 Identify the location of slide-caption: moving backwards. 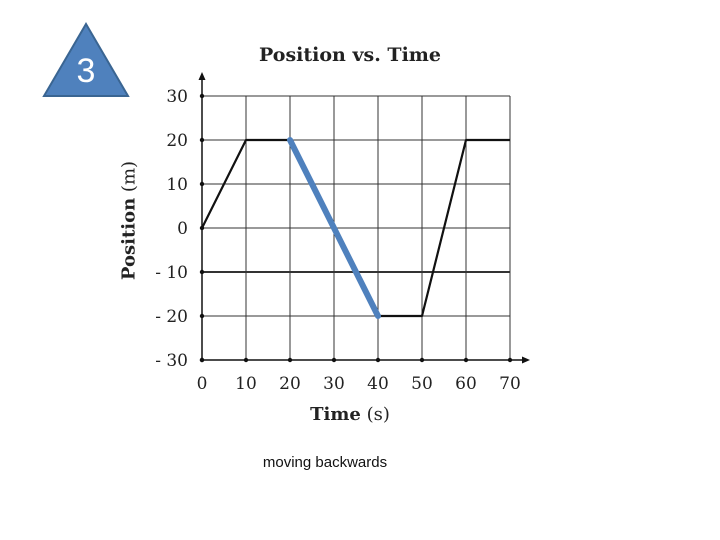
(325, 462).